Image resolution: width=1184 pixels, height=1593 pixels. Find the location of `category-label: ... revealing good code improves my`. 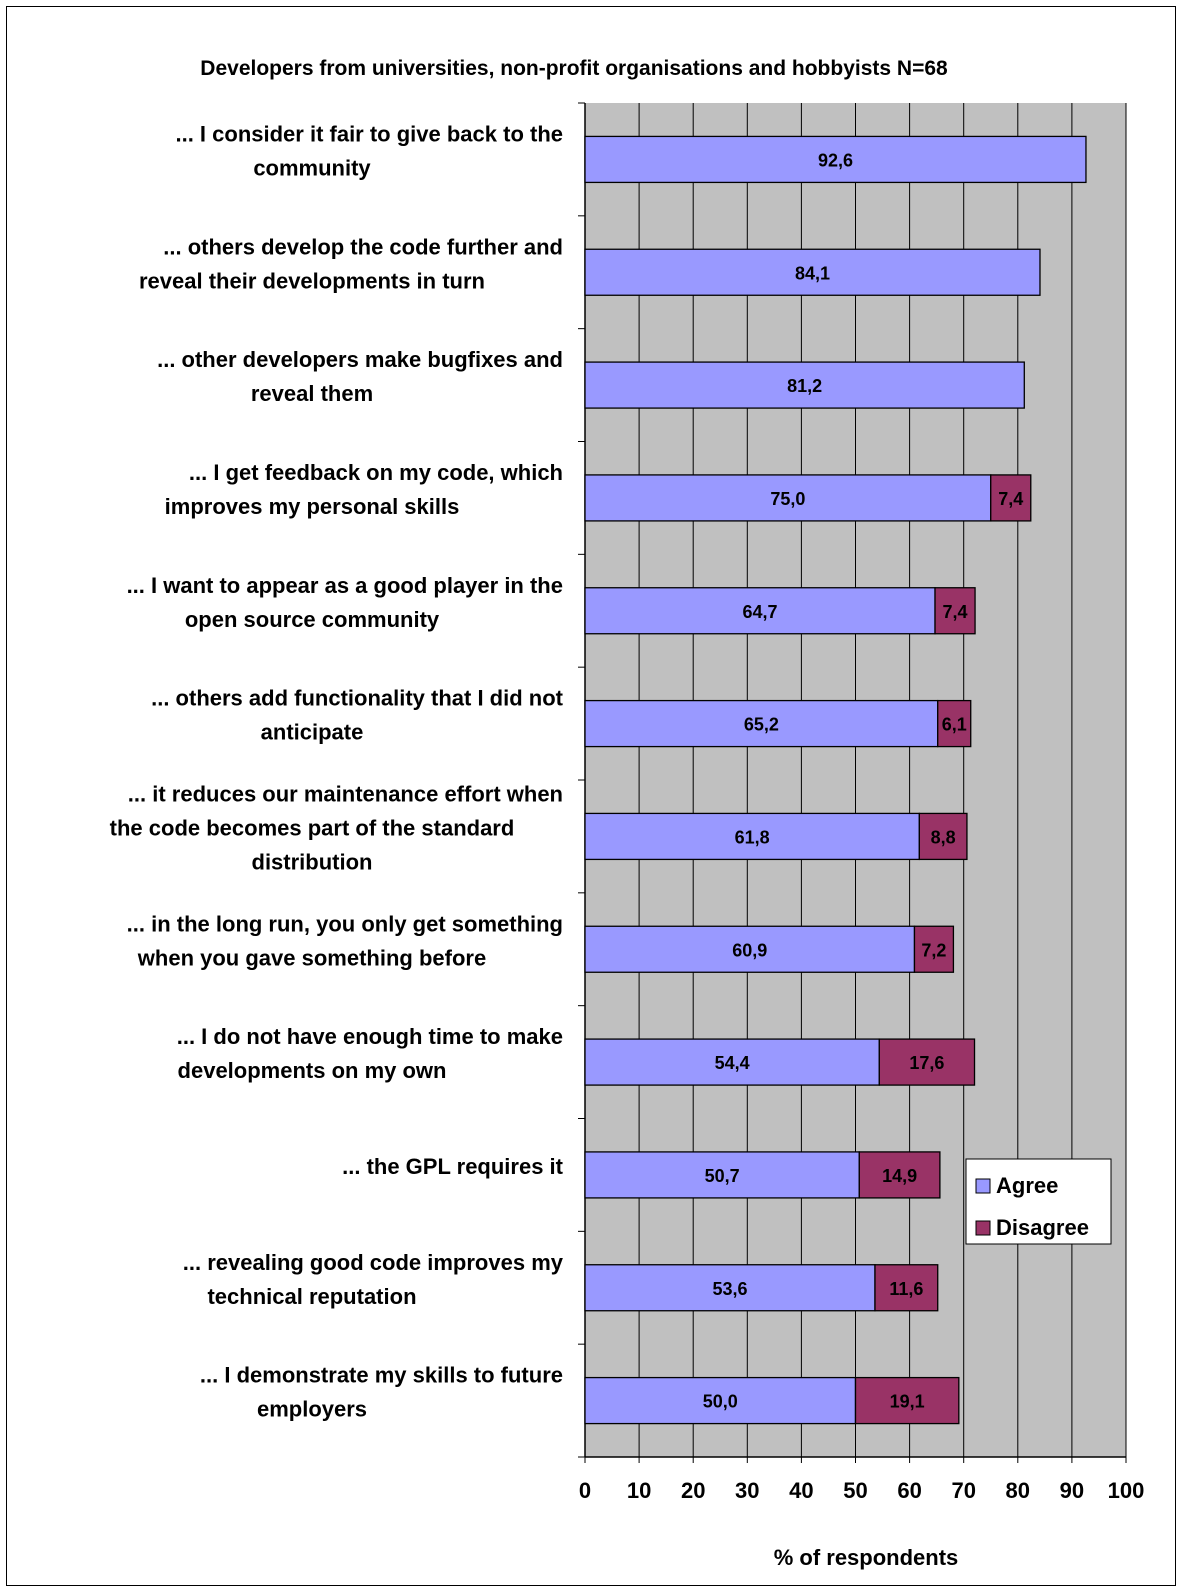

category-label: ... revealing good code improves my is located at coordinates (373, 1262).